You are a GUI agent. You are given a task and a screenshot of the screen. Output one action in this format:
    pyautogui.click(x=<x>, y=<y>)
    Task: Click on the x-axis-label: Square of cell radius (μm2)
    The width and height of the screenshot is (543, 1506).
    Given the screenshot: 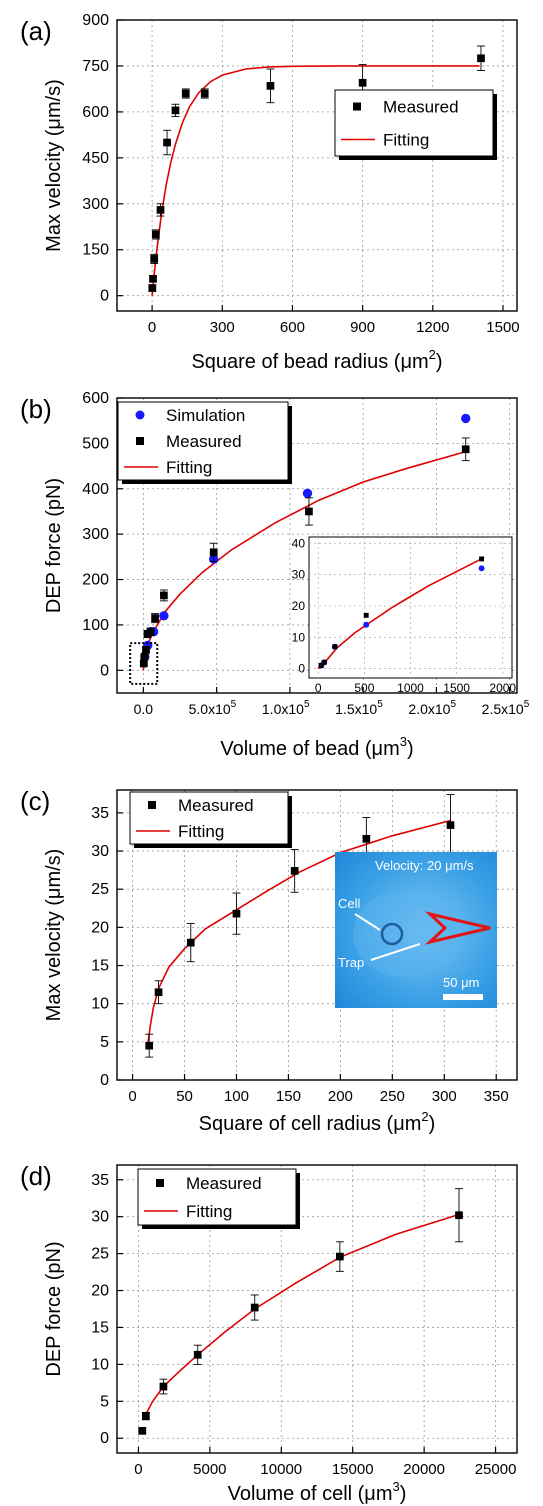 What is the action you would take?
    pyautogui.click(x=317, y=1122)
    